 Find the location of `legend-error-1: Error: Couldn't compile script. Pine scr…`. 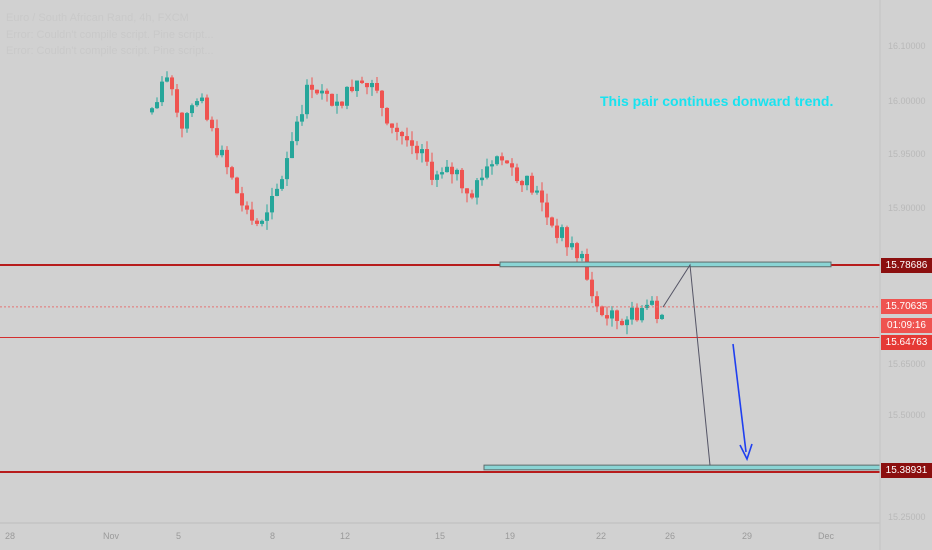

legend-error-1: Error: Couldn't compile script. Pine scr… is located at coordinates (110, 35).